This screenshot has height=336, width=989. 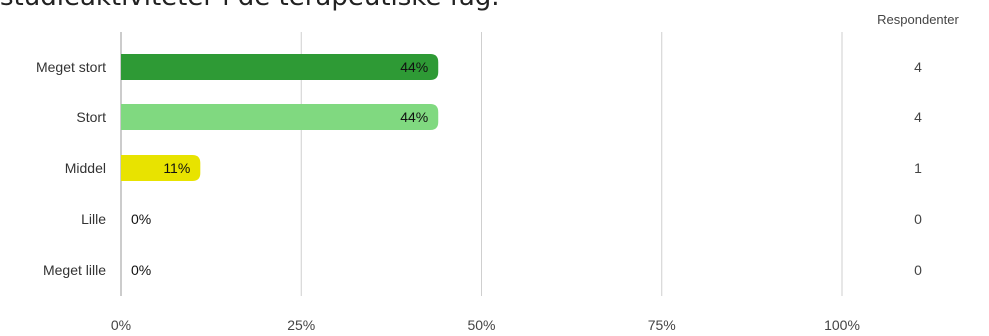 What do you see at coordinates (71, 67) in the screenshot?
I see `category-label: Meget stort` at bounding box center [71, 67].